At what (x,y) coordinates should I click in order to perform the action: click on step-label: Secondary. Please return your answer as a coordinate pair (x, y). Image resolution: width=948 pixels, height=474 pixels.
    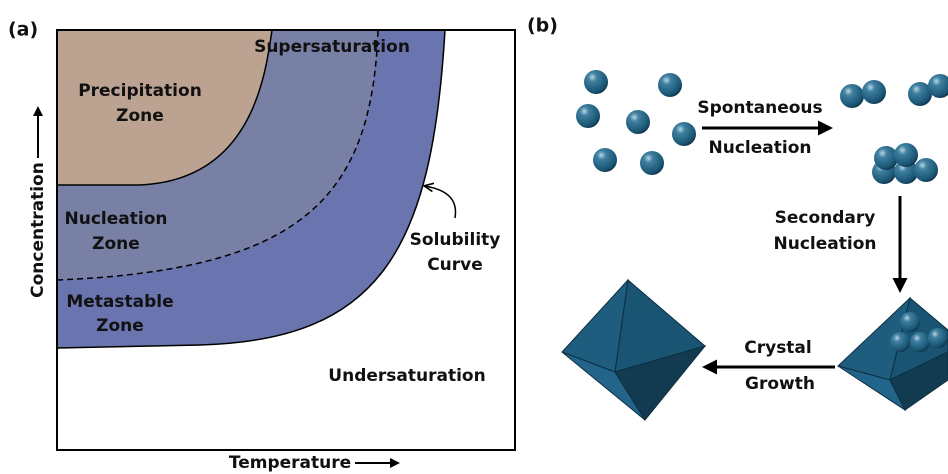
    Looking at the image, I should click on (825, 218).